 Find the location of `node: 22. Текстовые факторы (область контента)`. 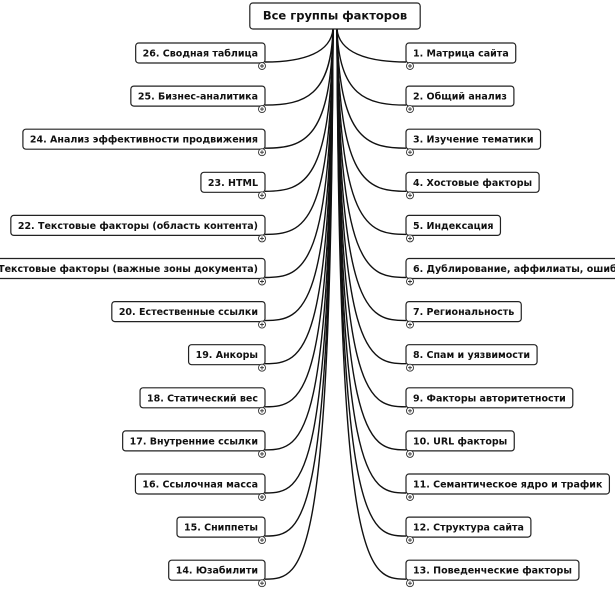

node: 22. Текстовые факторы (область контента) is located at coordinates (138, 228).